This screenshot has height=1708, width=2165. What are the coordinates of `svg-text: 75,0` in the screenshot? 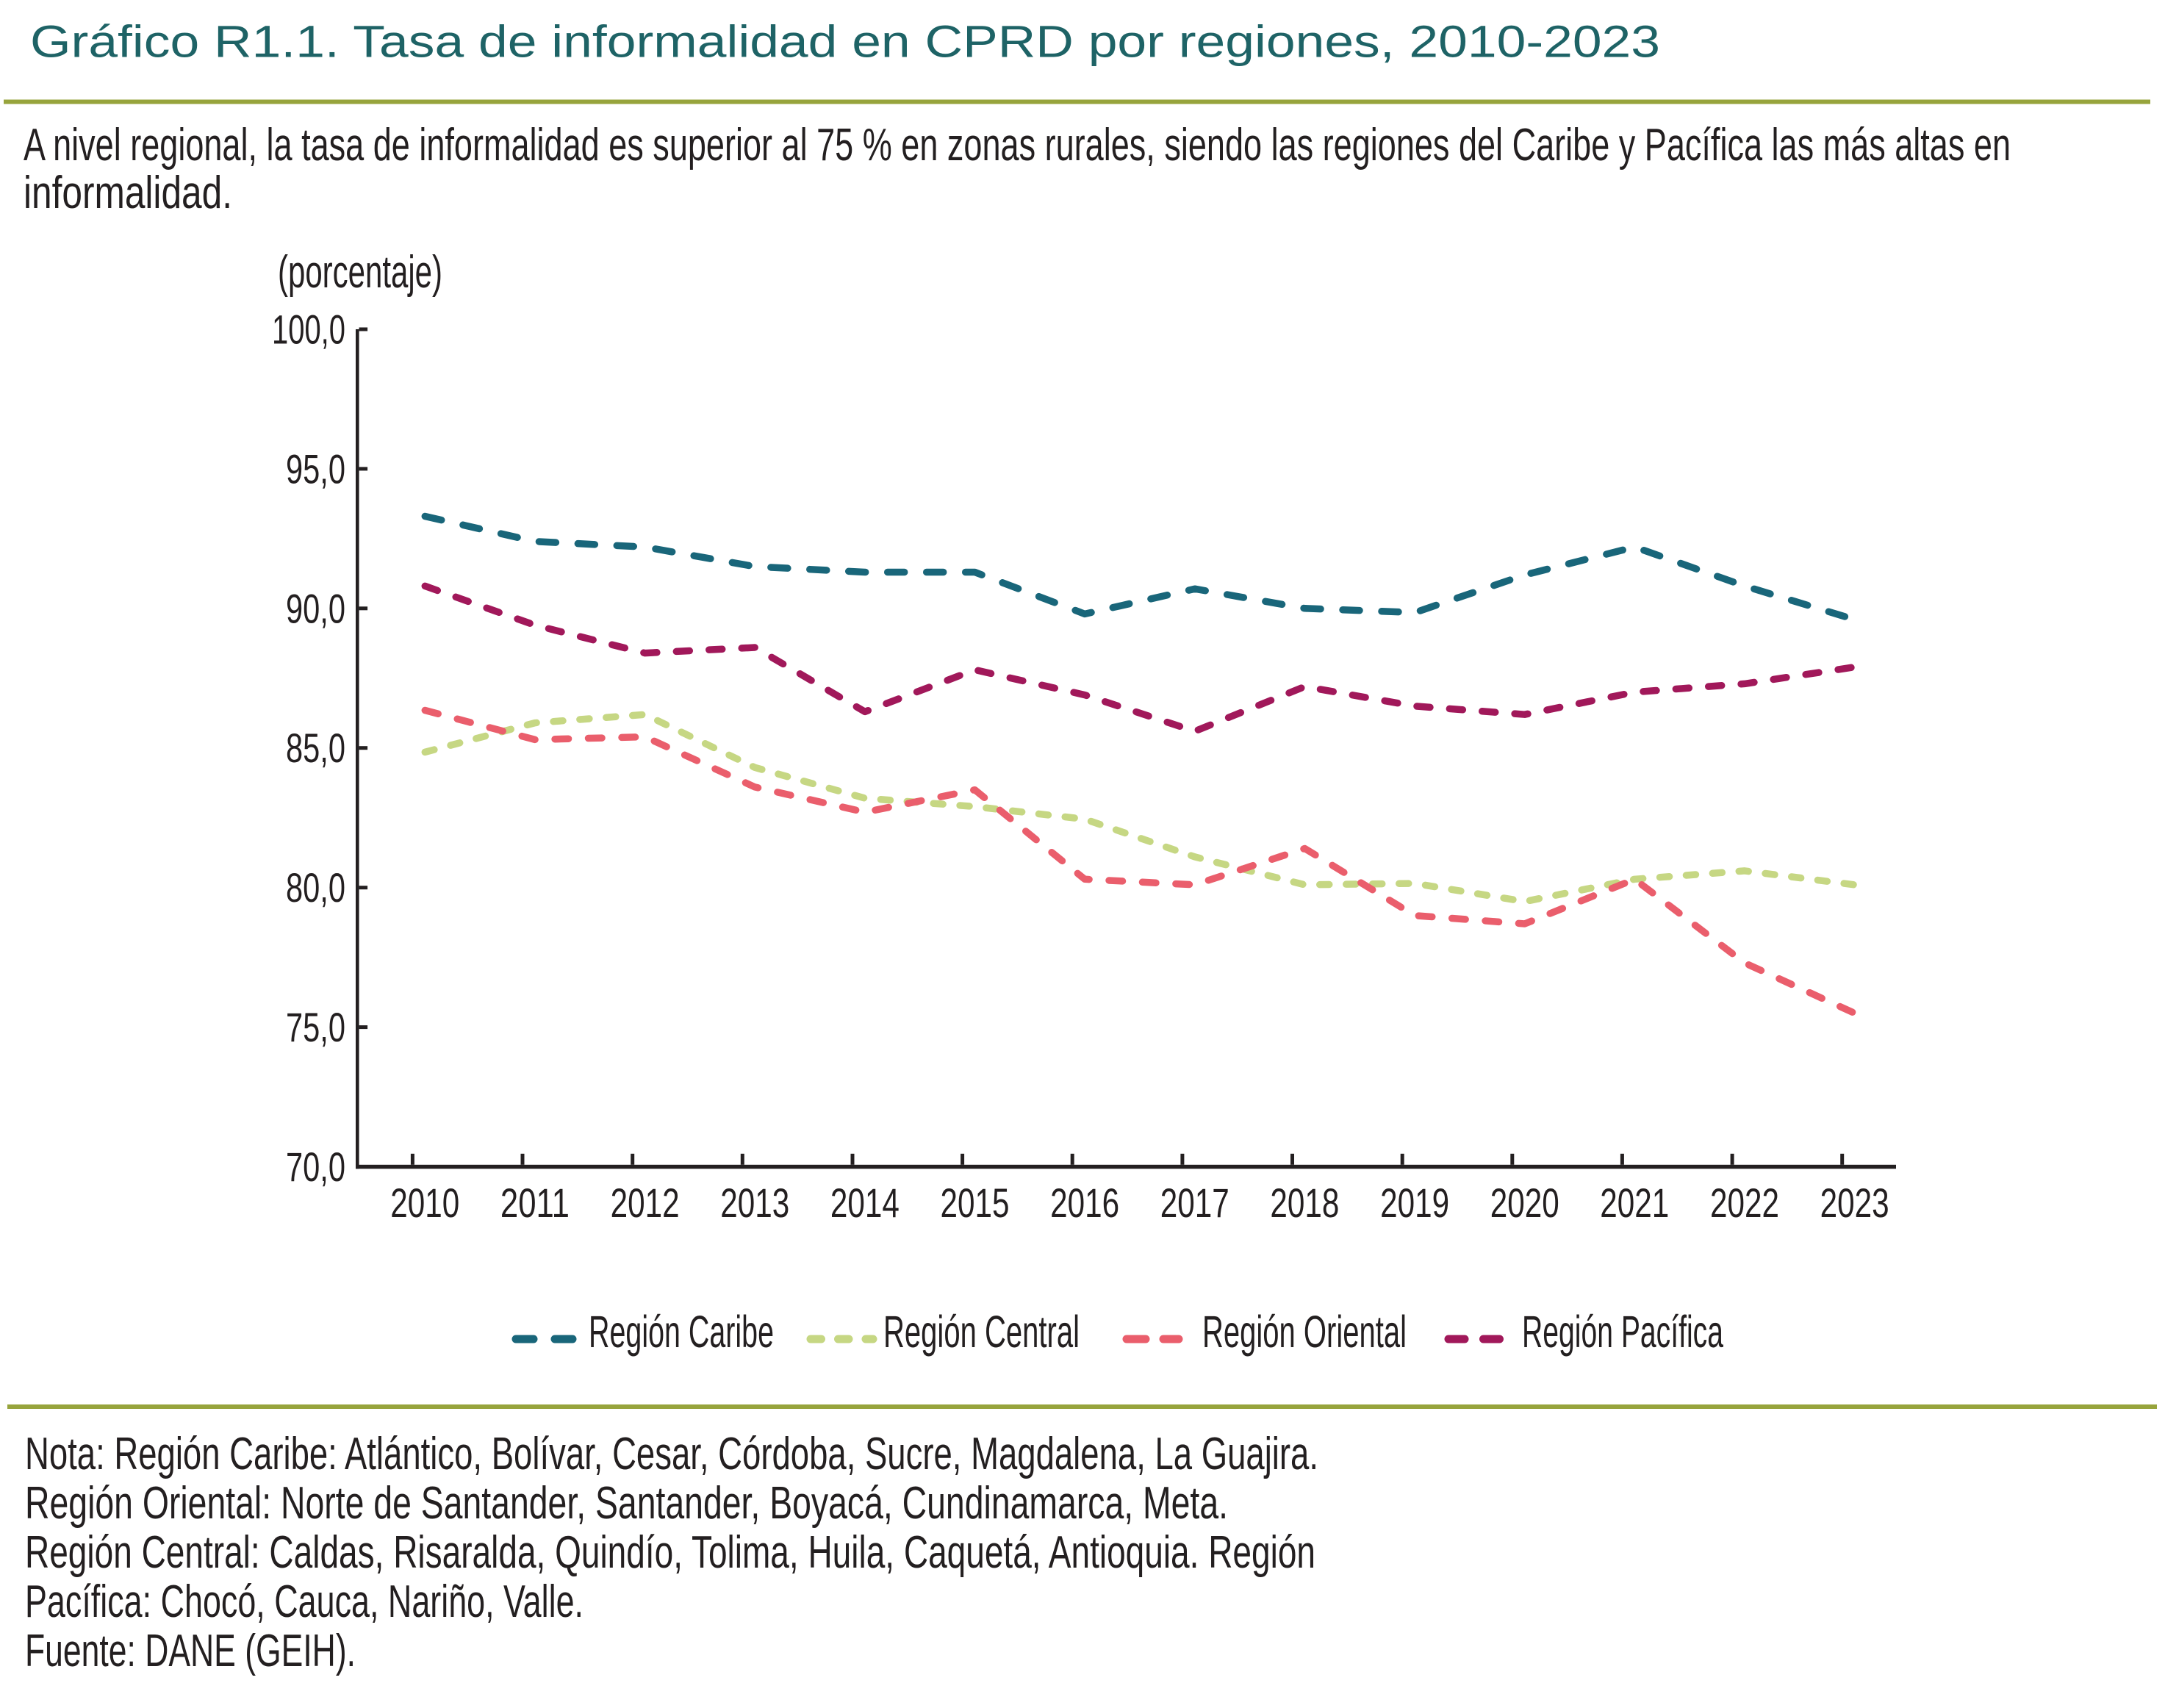 It's located at (315, 1027).